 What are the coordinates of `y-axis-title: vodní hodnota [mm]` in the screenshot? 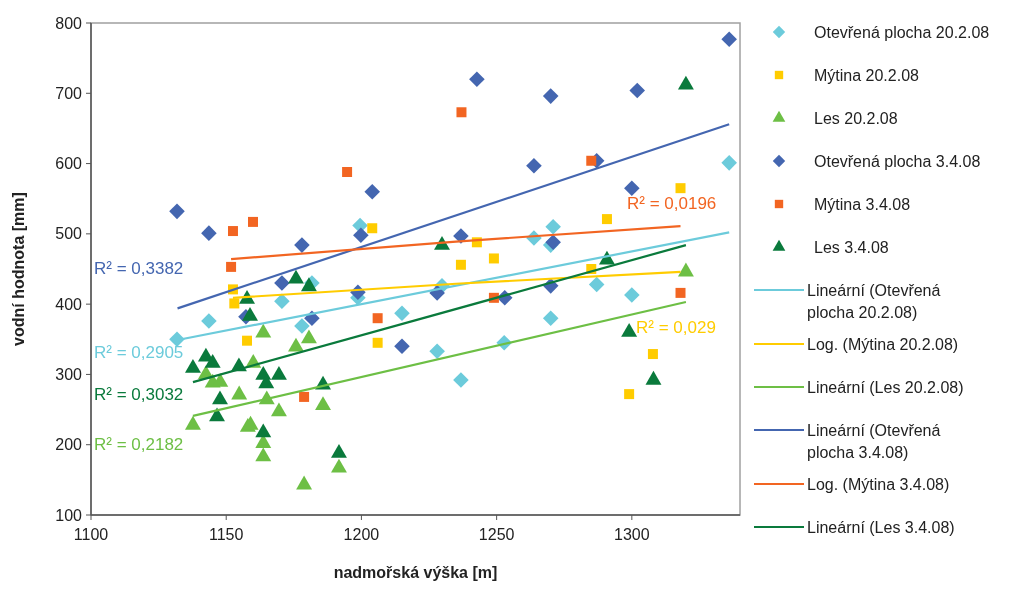 It's located at (18, 269).